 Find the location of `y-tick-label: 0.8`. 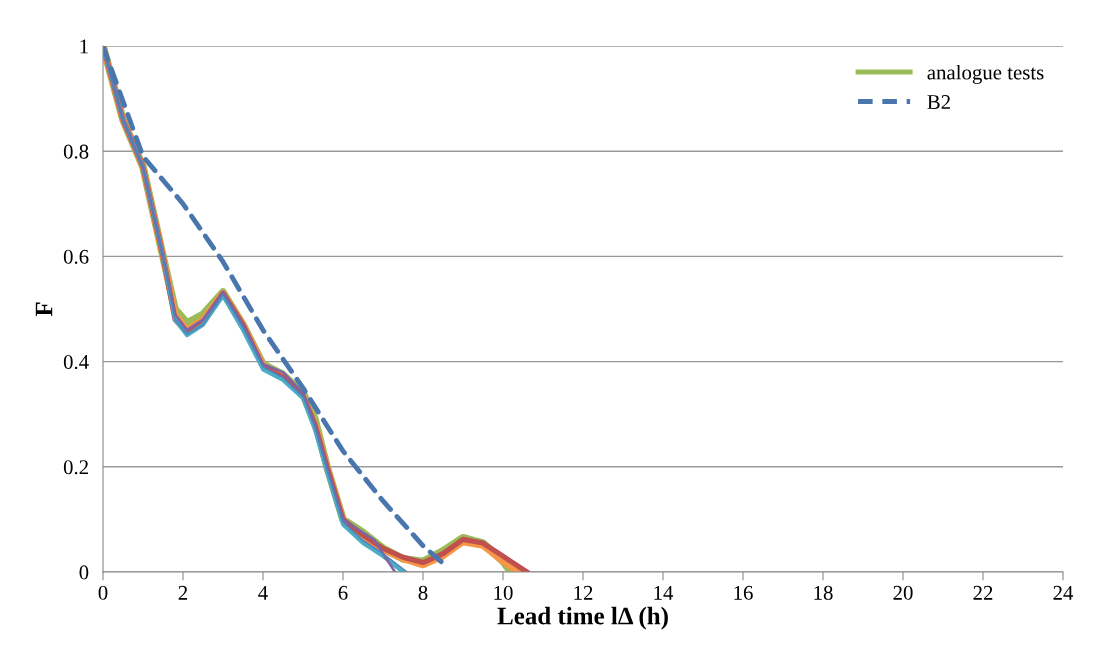

y-tick-label: 0.8 is located at coordinates (76, 151).